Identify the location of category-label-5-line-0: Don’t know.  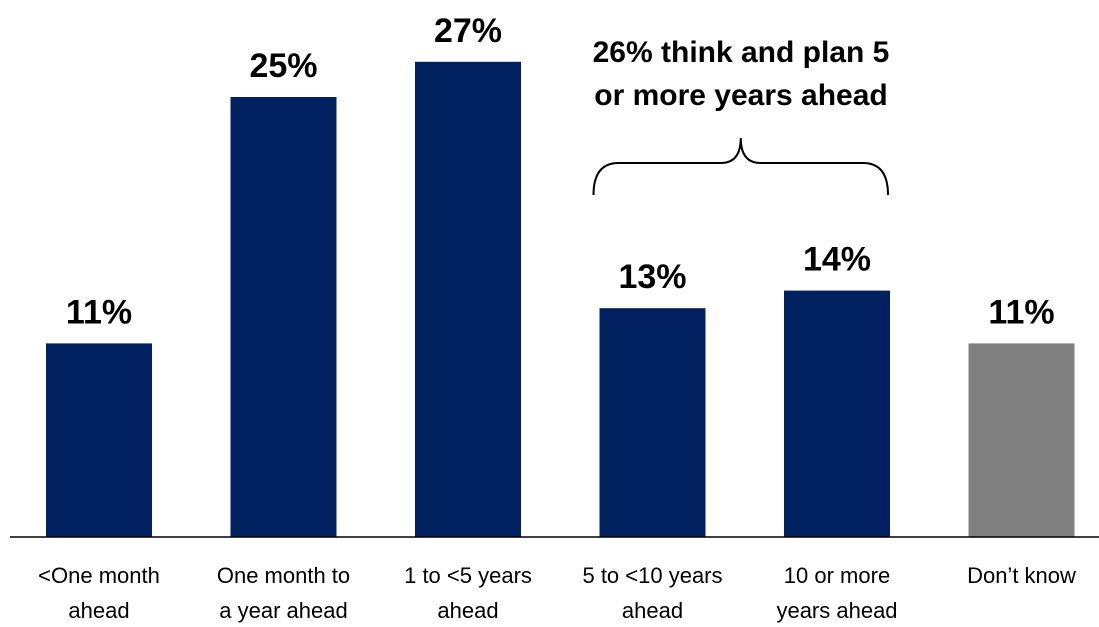
(1021, 575).